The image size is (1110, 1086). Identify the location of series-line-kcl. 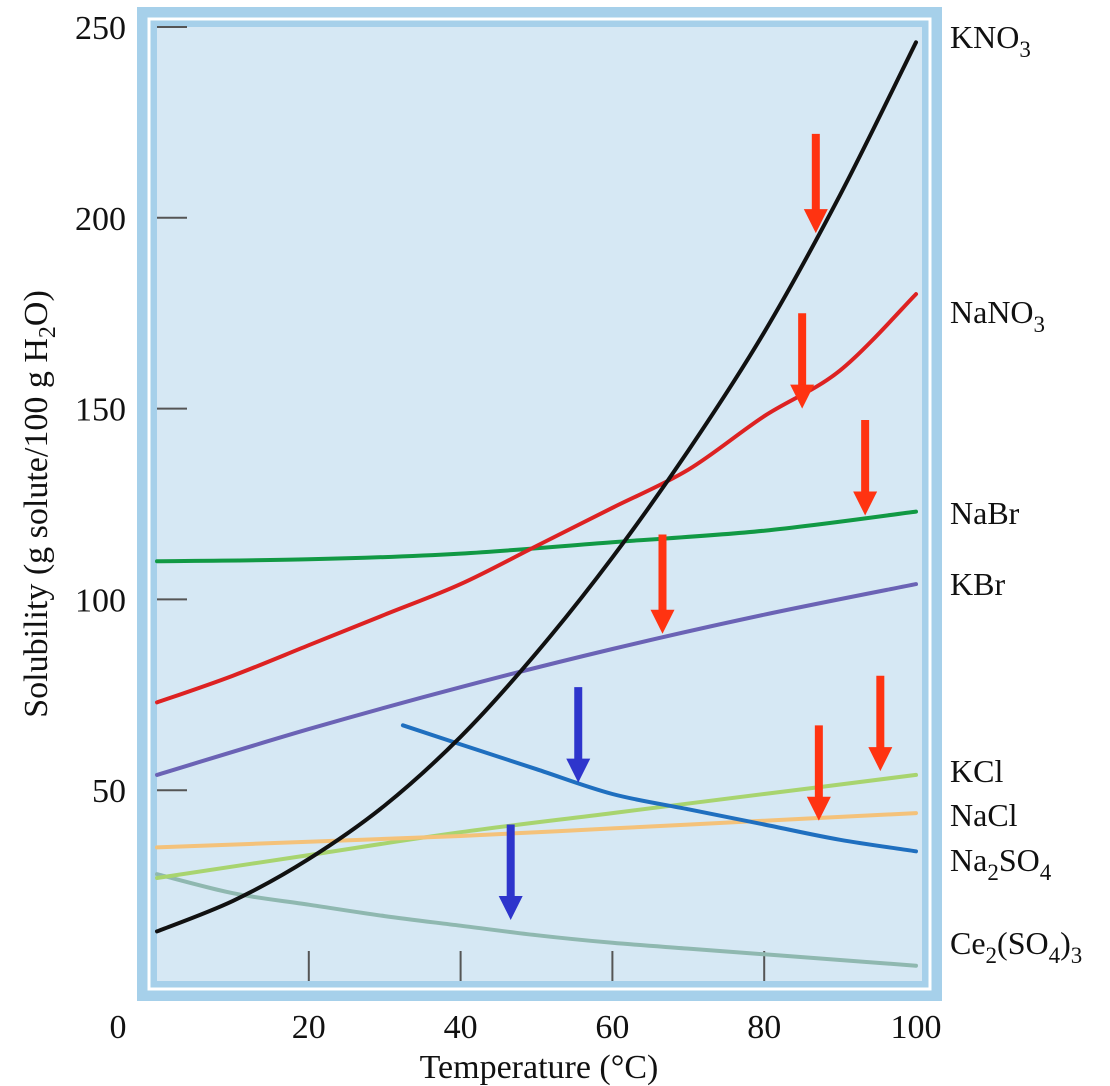
(536, 826).